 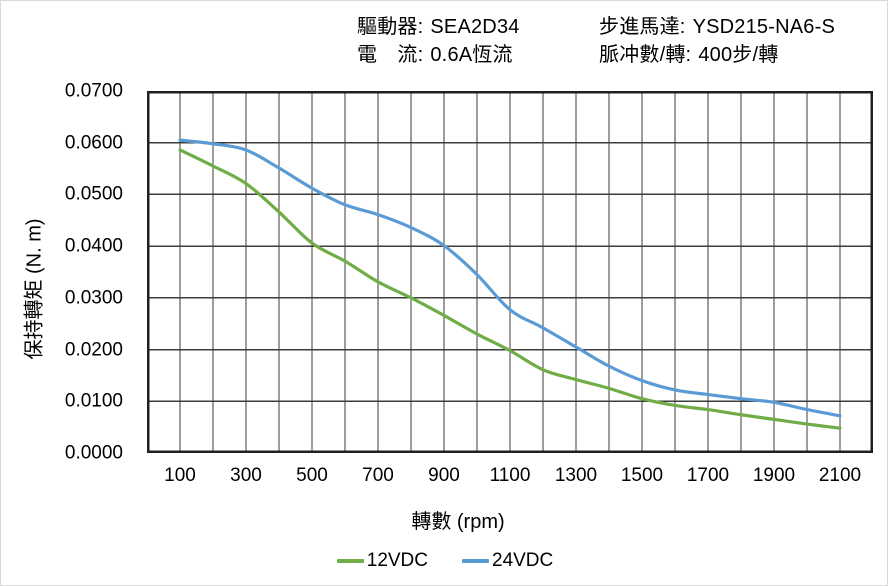 What do you see at coordinates (774, 475) in the screenshot?
I see `x-tick-label: 1900` at bounding box center [774, 475].